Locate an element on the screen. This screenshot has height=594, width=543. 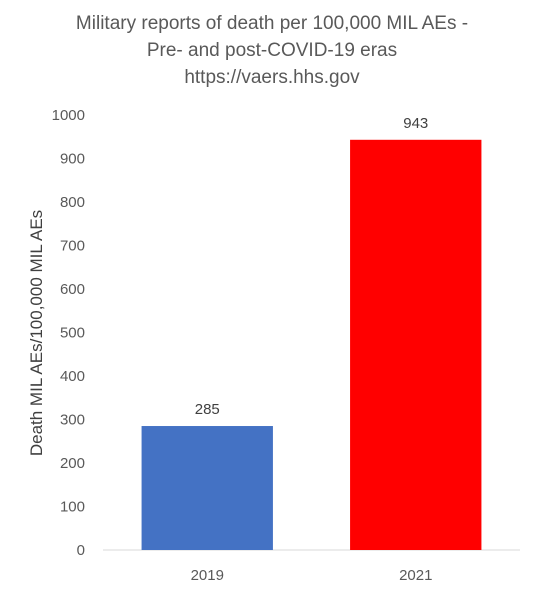
data-label-2021: 943 is located at coordinates (415, 123).